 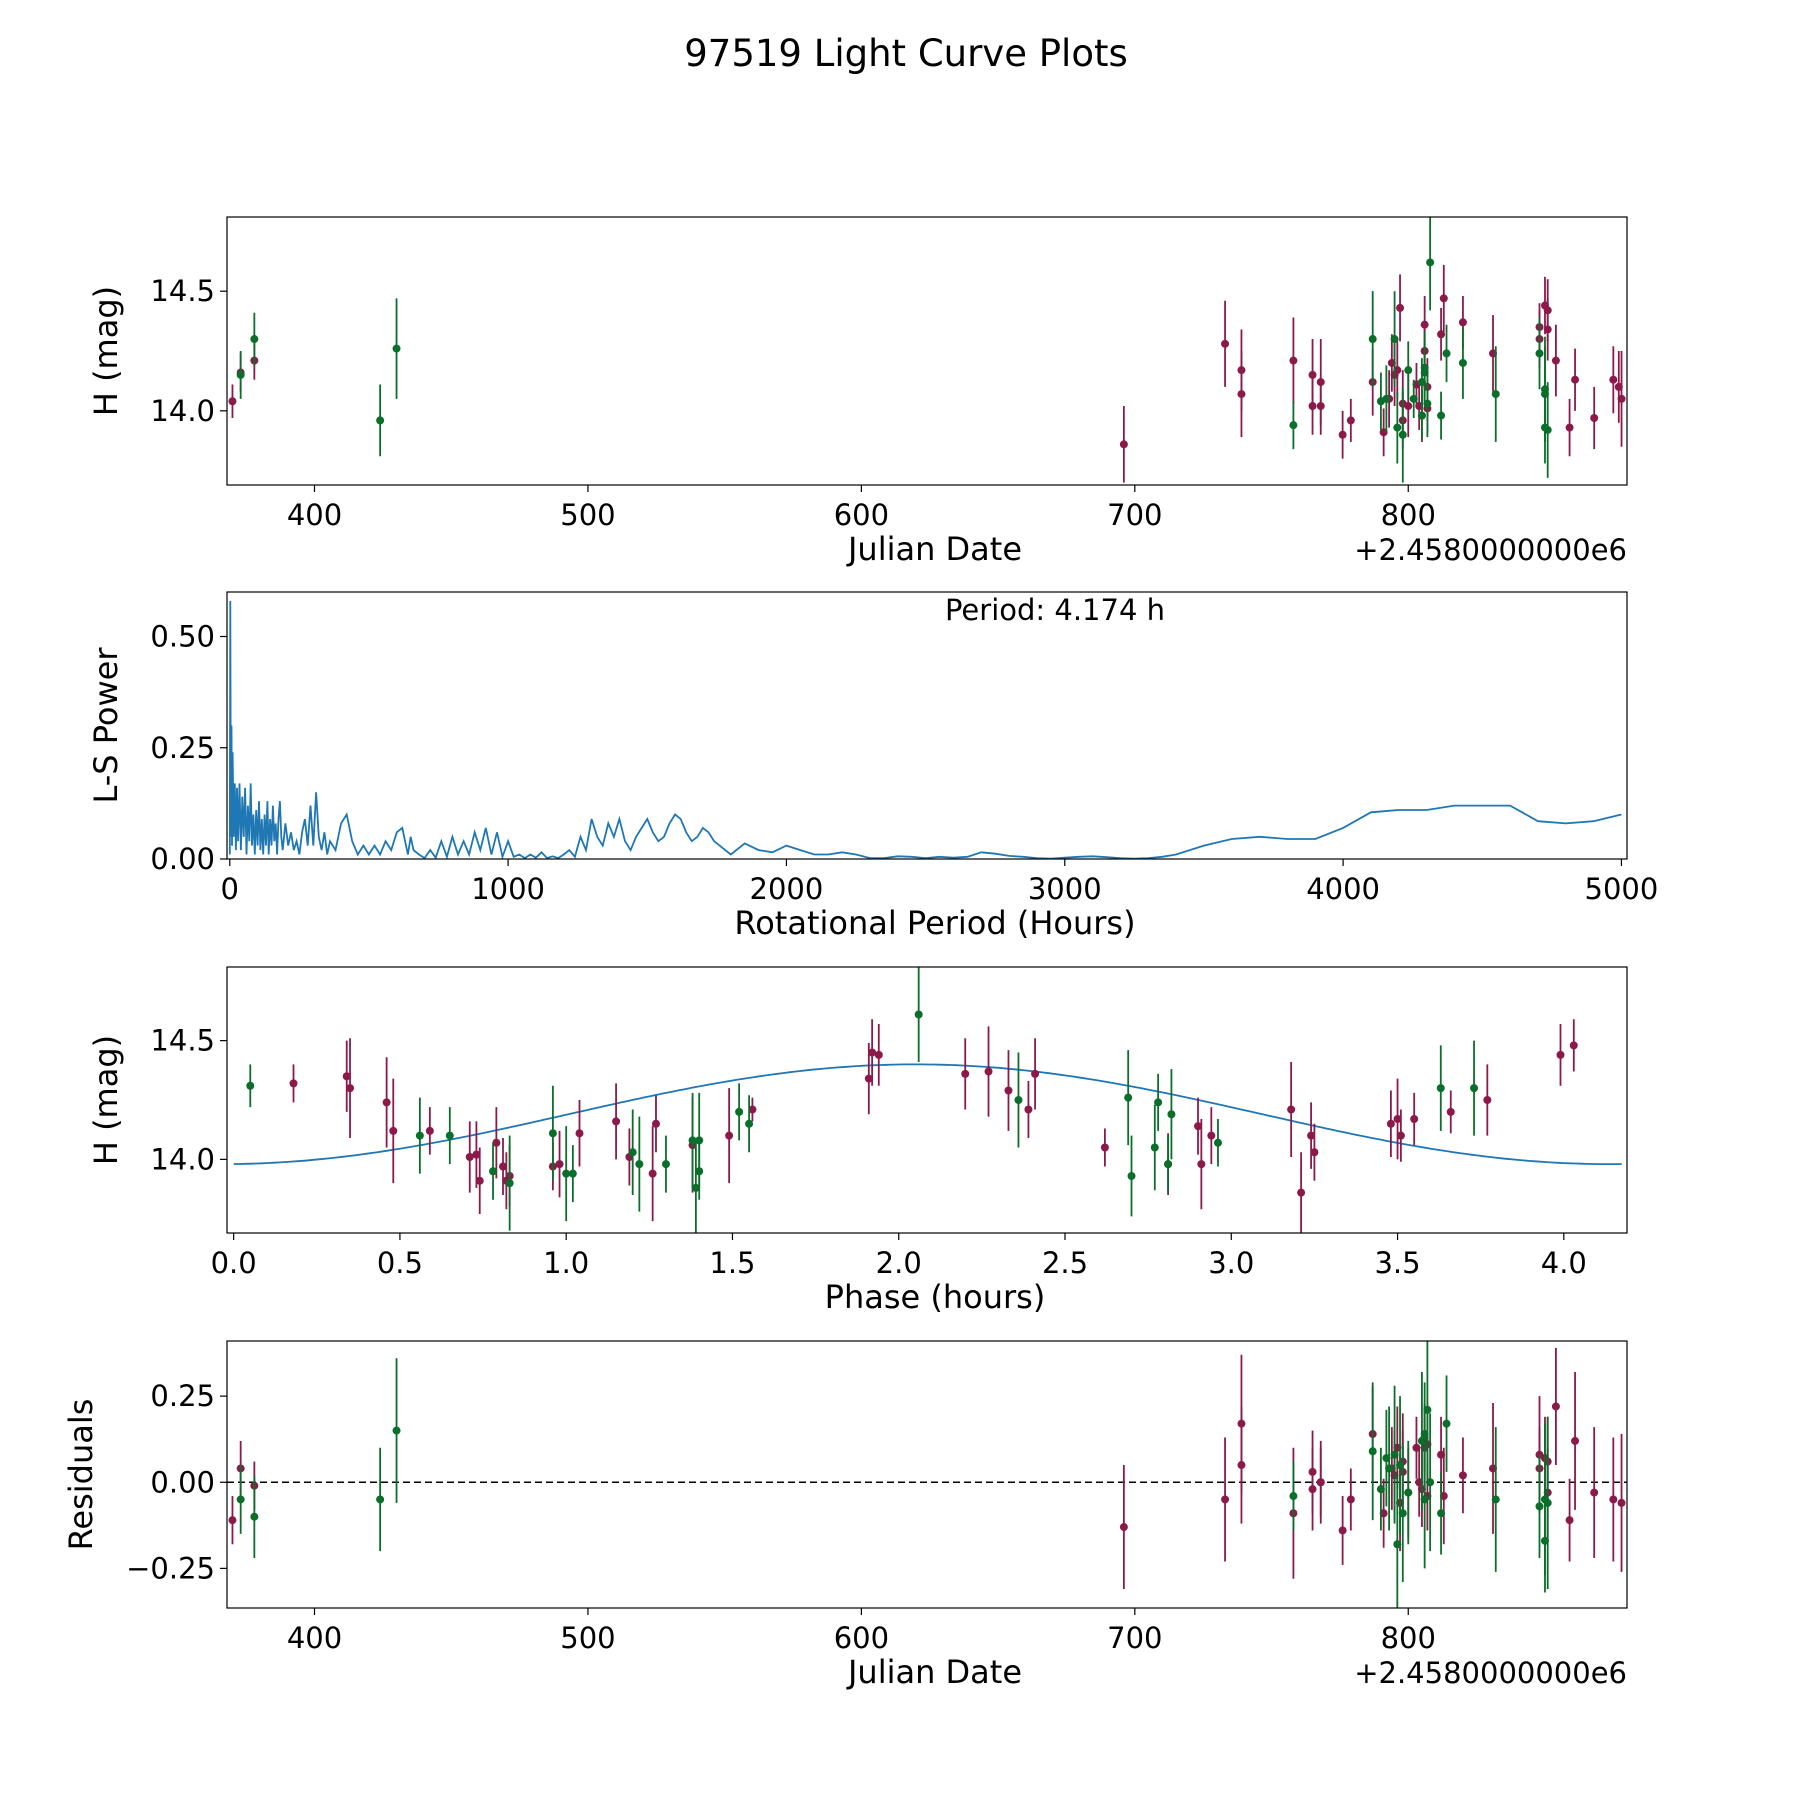 What do you see at coordinates (234, 1263) in the screenshot?
I see `x-tick-label: 0.0` at bounding box center [234, 1263].